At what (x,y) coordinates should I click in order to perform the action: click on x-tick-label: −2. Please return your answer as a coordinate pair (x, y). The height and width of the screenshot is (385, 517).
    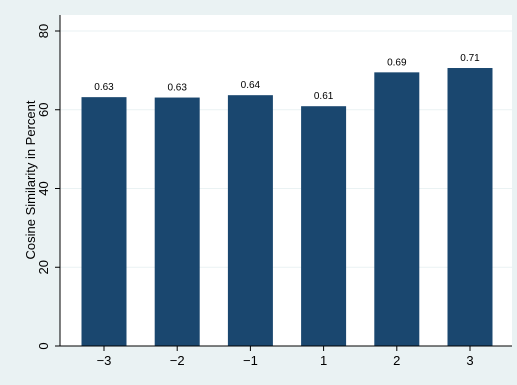
    Looking at the image, I should click on (177, 360).